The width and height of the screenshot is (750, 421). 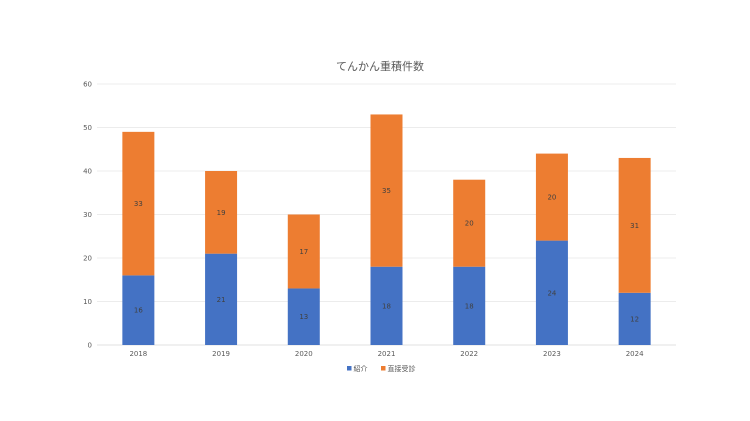 I want to click on bar-direct-2023, so click(x=551, y=197).